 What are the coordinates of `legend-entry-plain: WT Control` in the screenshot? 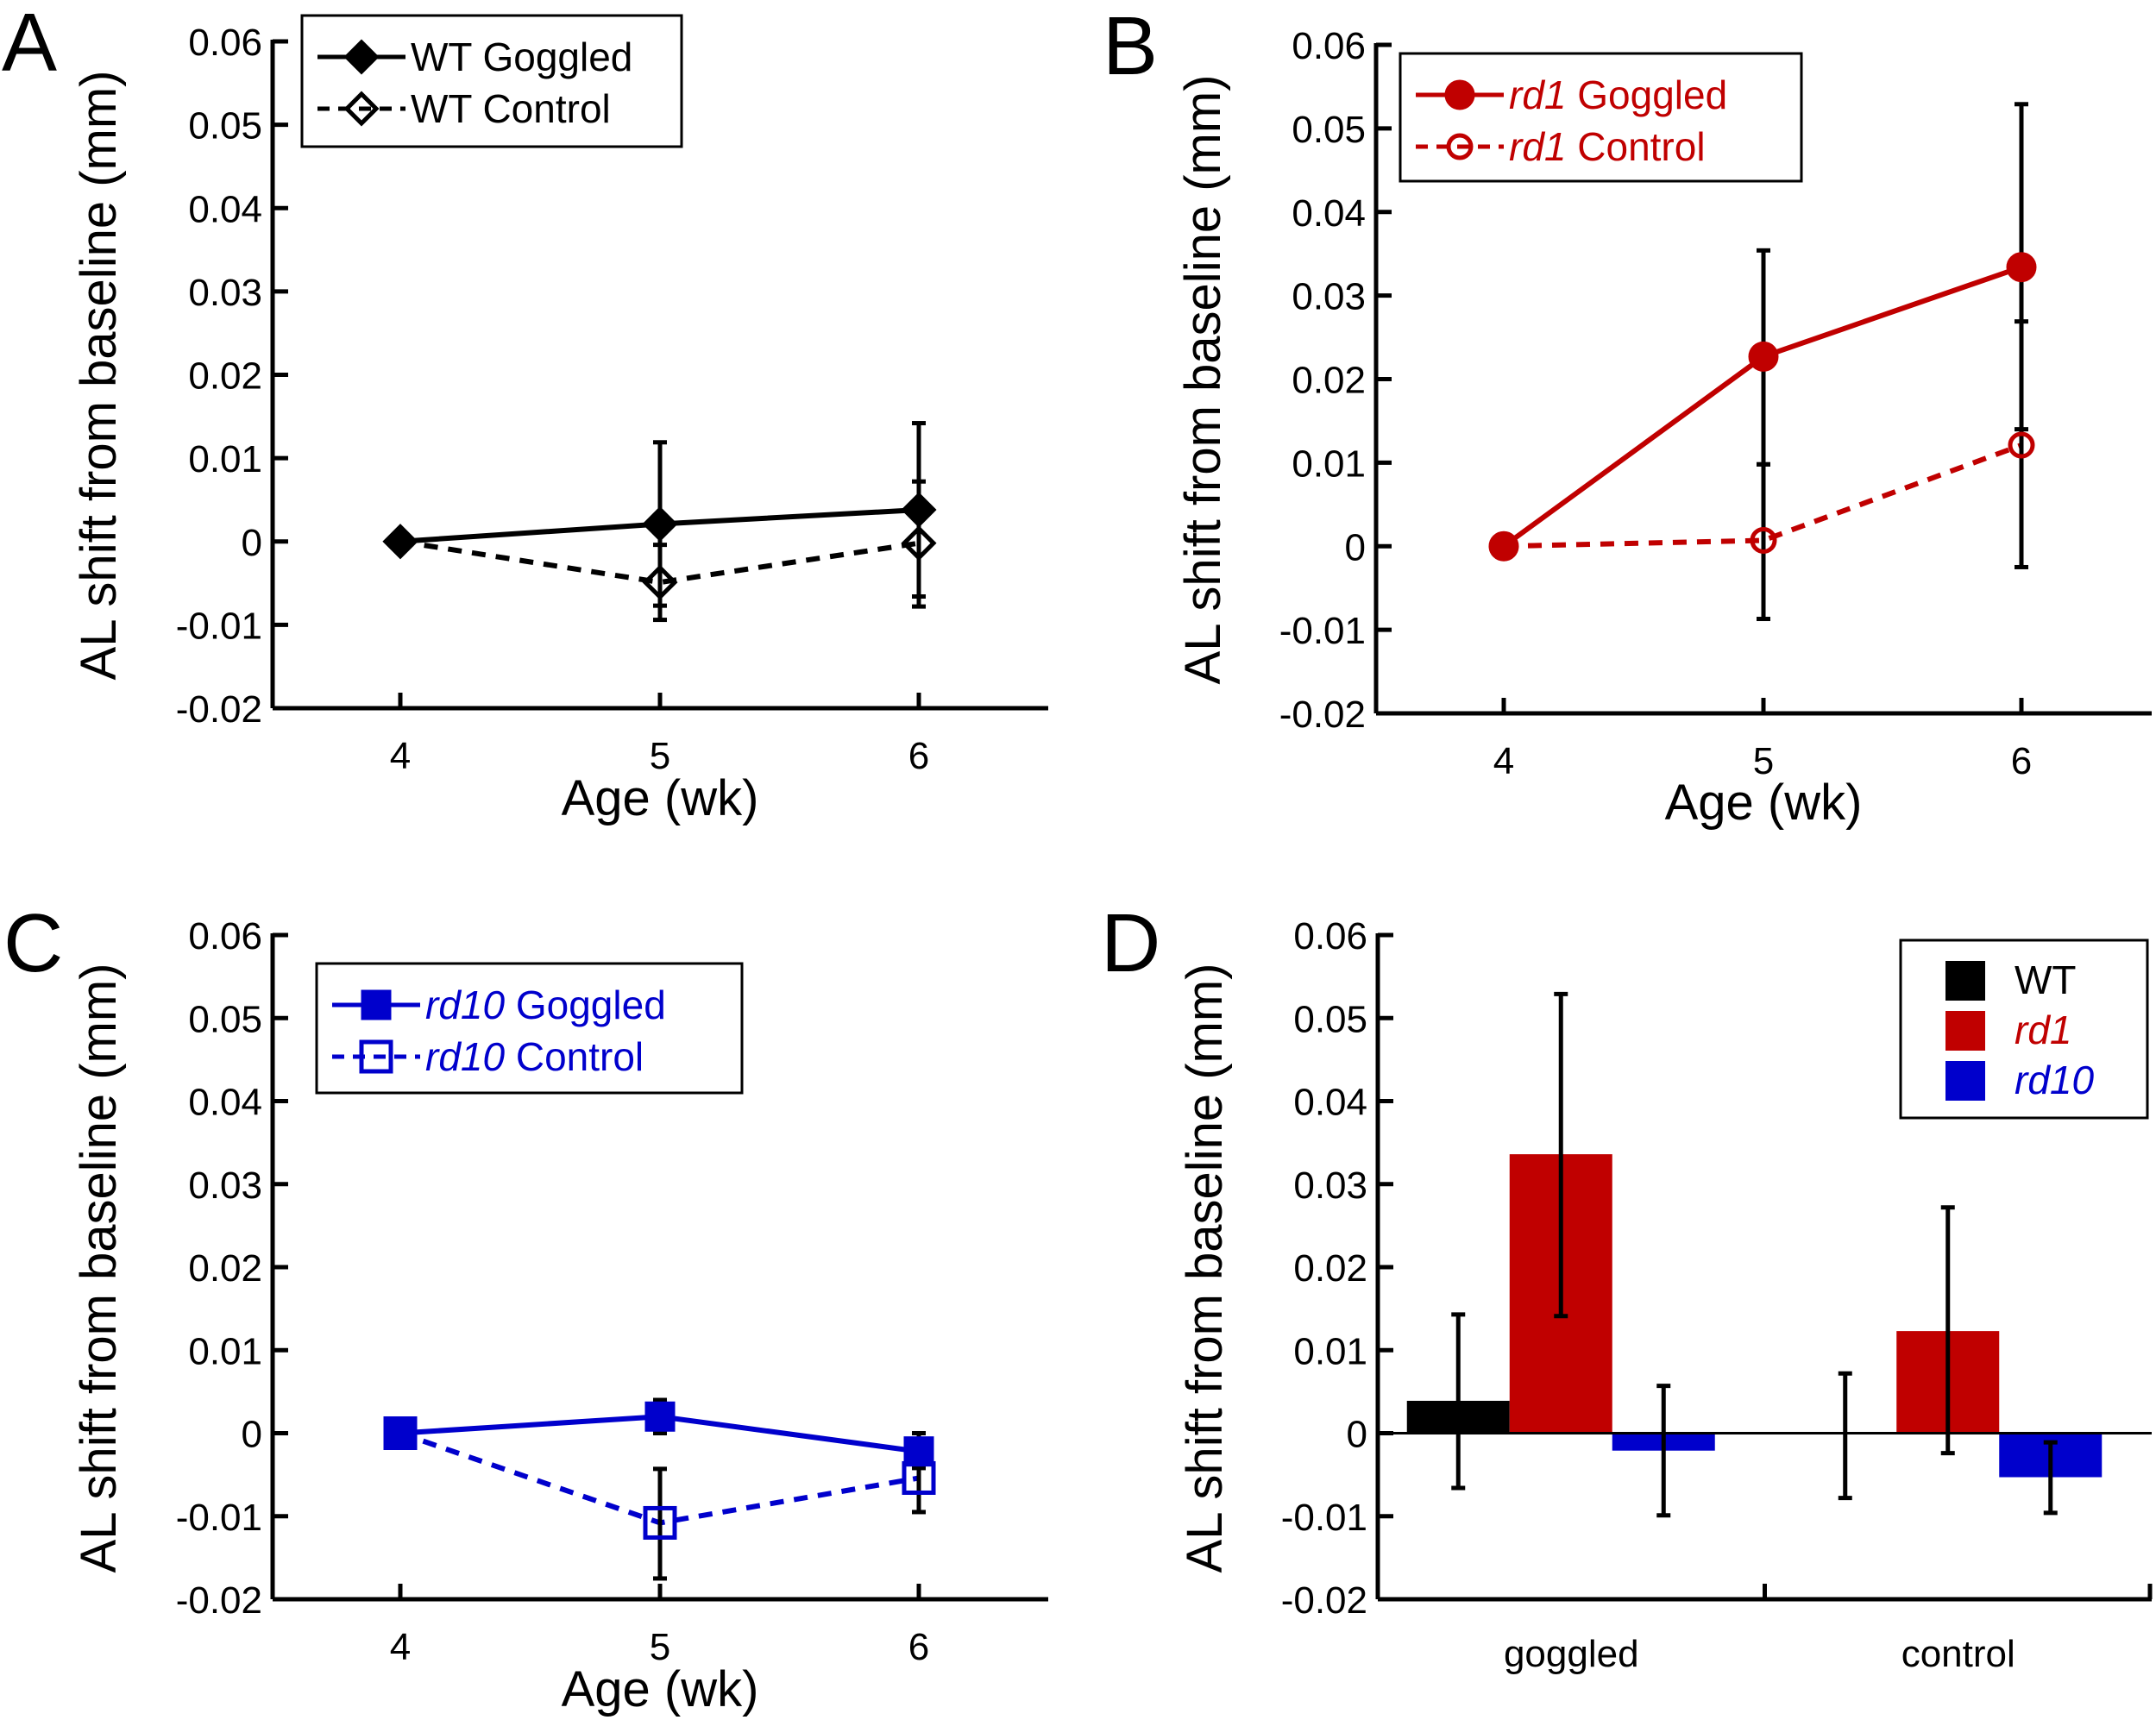 It's located at (511, 109).